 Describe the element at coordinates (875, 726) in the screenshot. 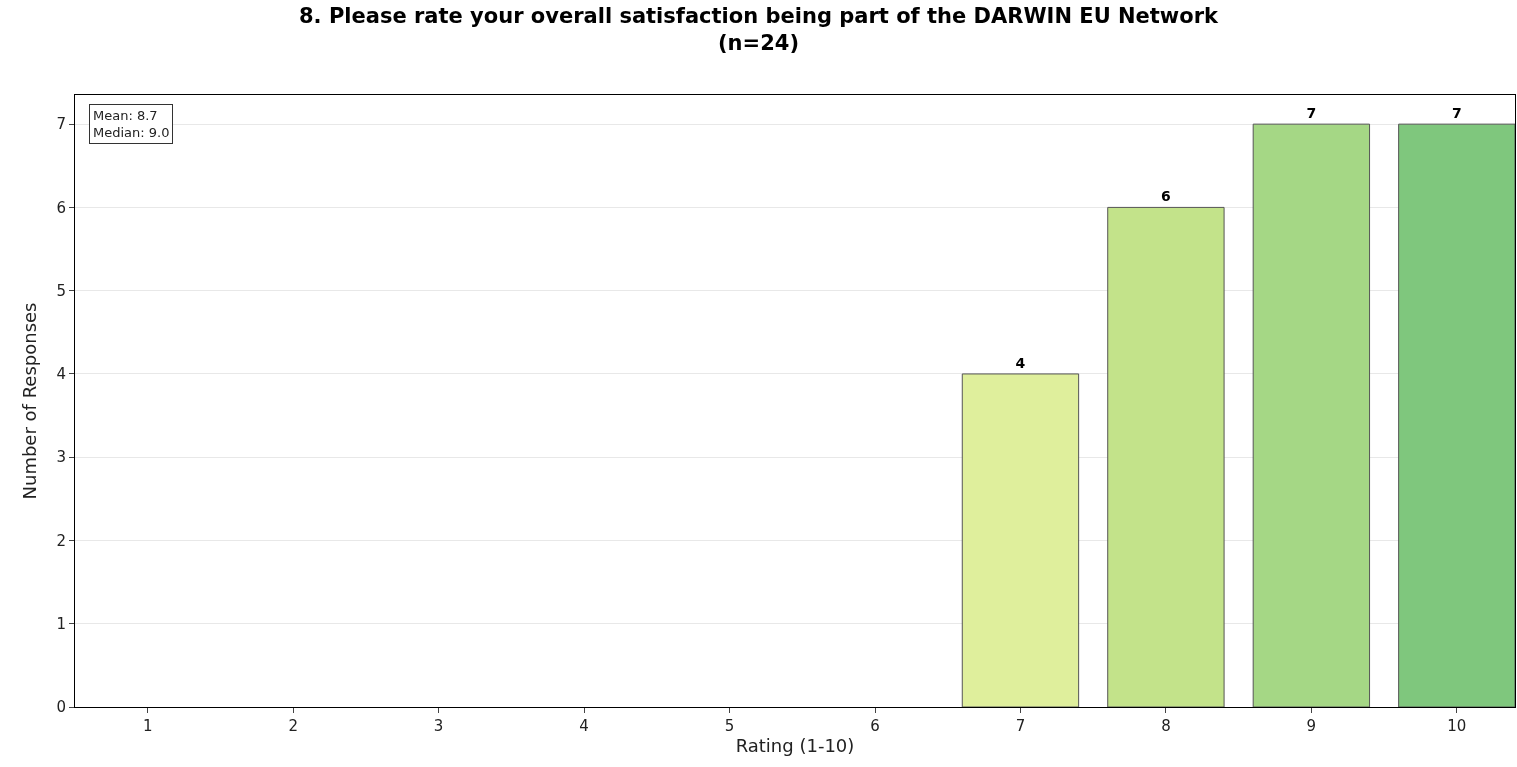

I see `x-tick-label: 6` at that location.